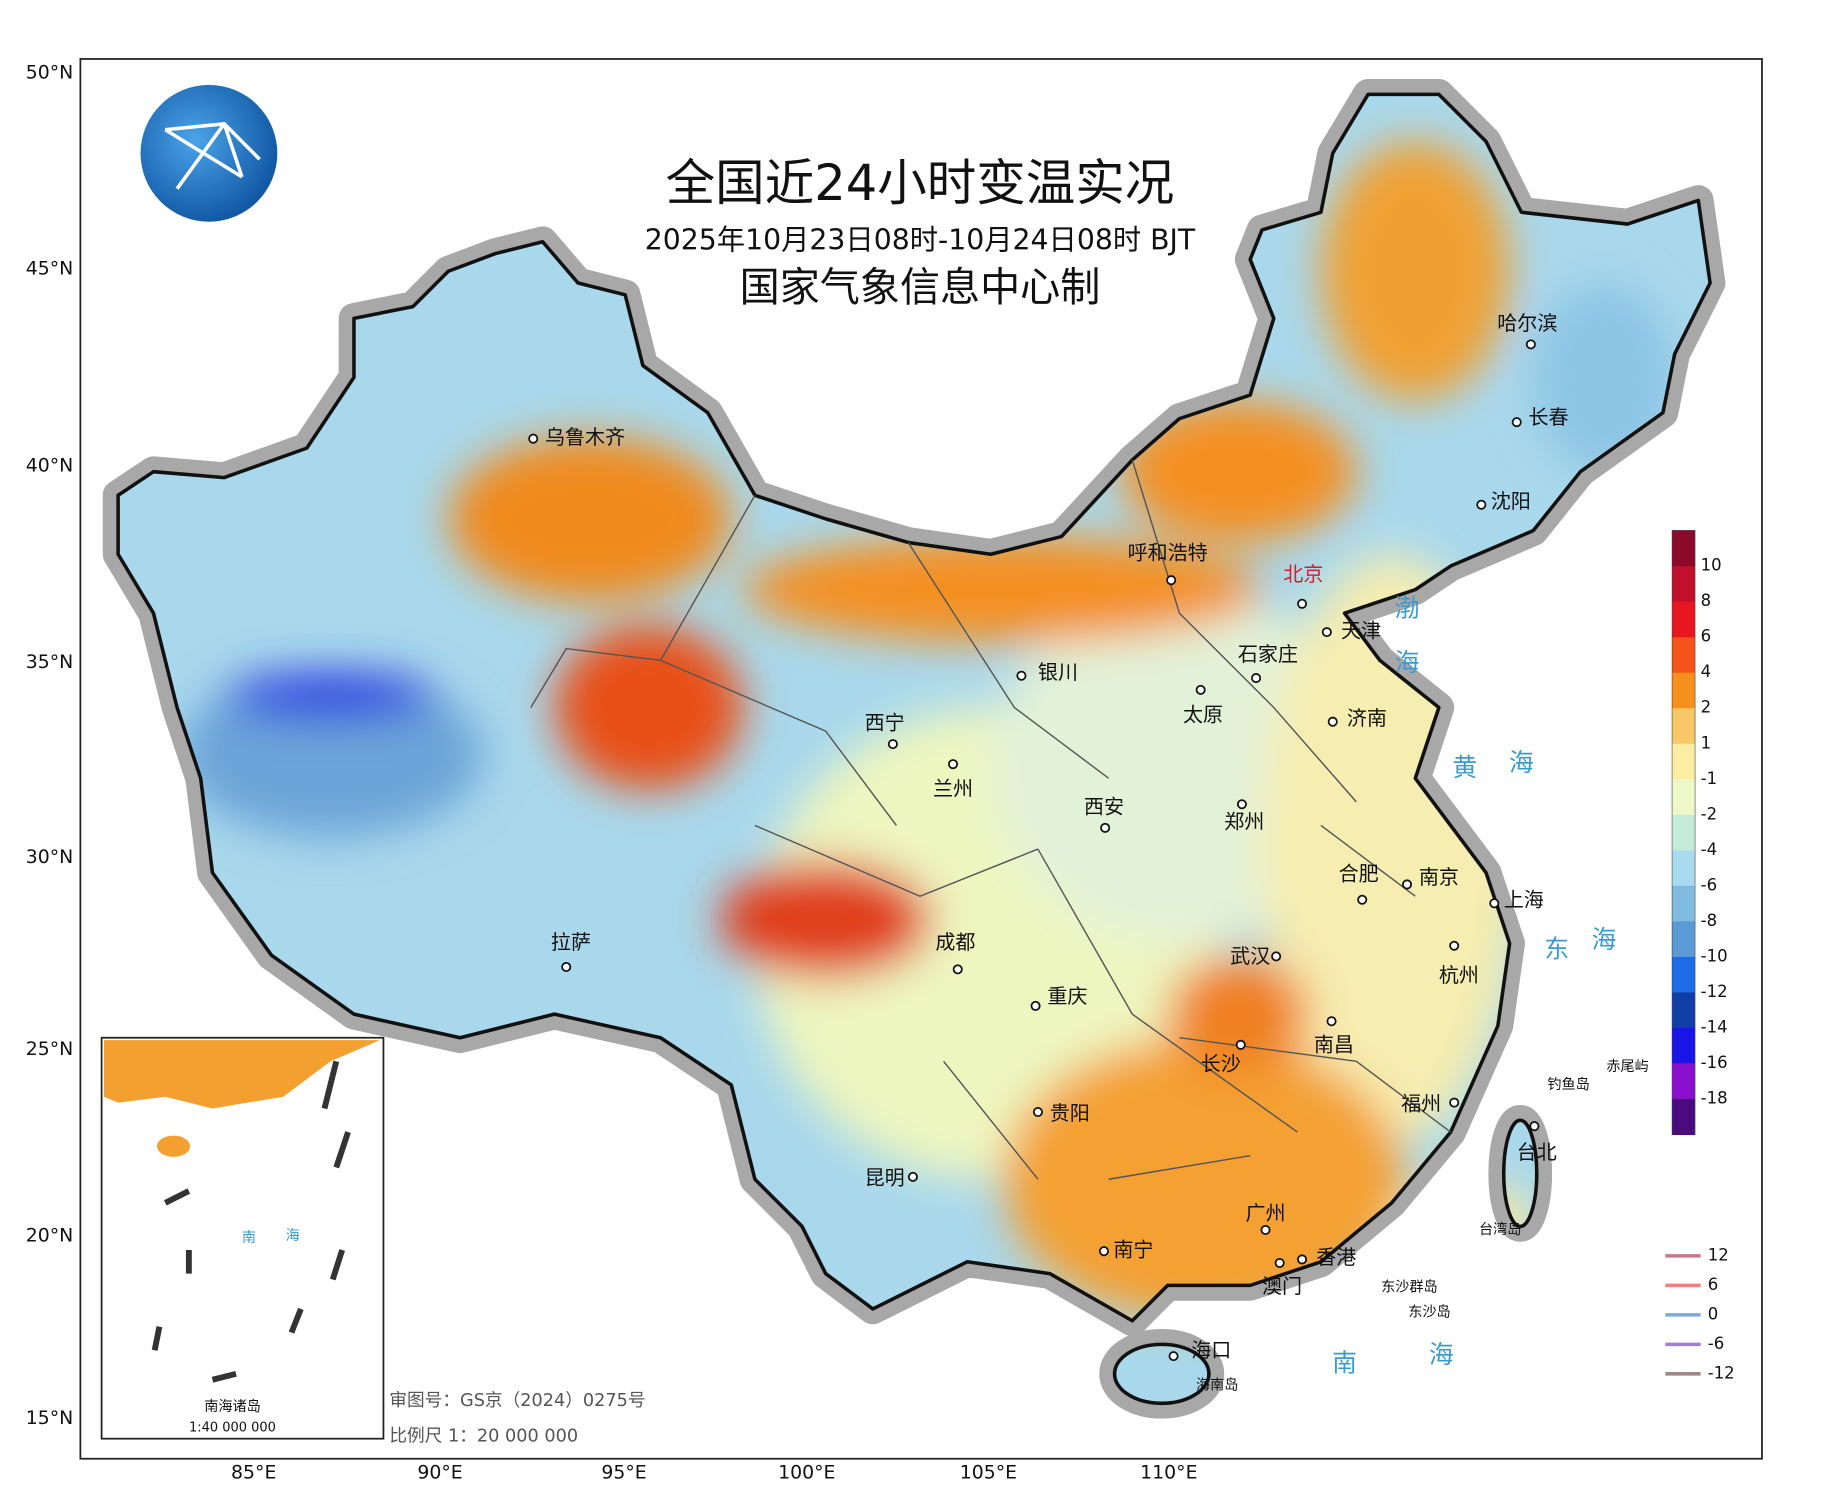 This screenshot has height=1500, width=1840. I want to click on city-label: 澳门, so click(1282, 1286).